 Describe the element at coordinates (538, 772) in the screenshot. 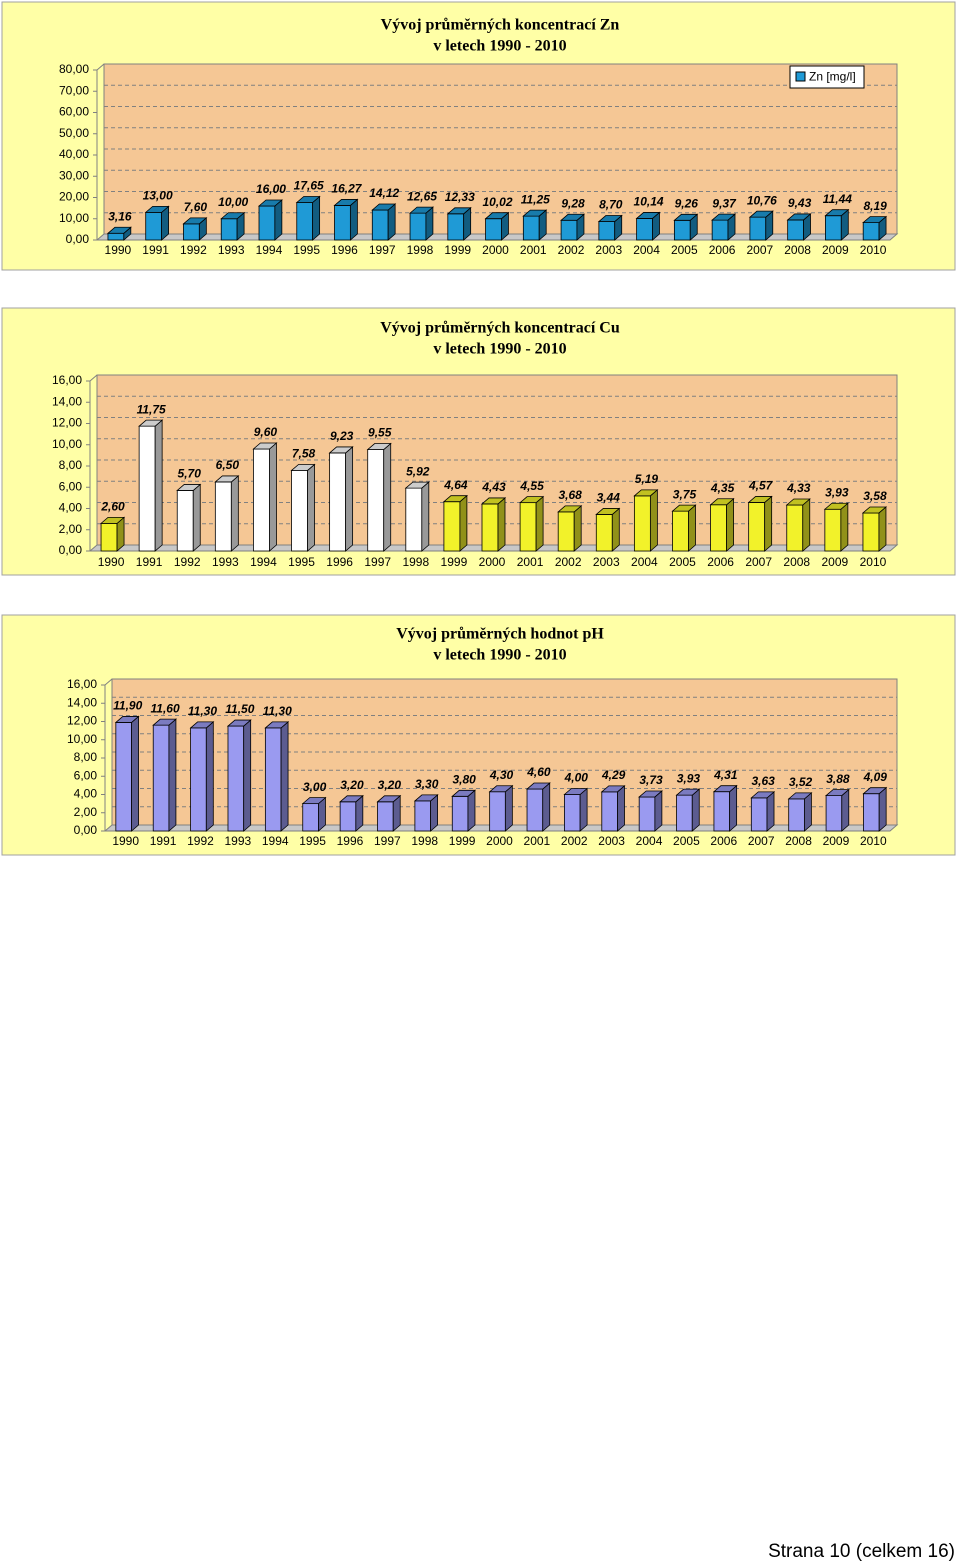

I see `data-label: 4,60` at that location.